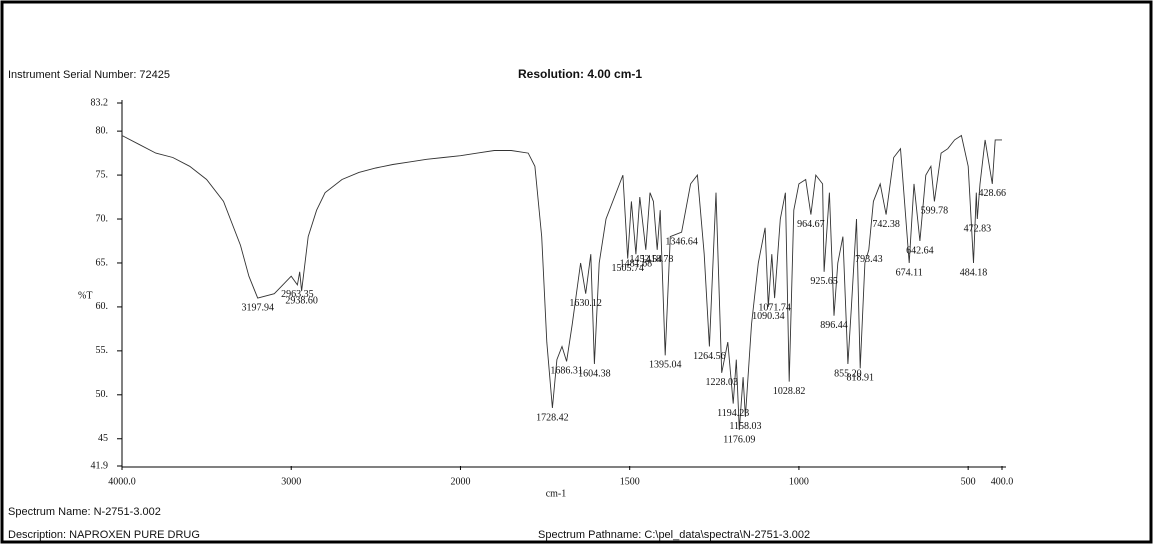  Describe the element at coordinates (85, 295) in the screenshot. I see `y-axis-label: %T` at that location.